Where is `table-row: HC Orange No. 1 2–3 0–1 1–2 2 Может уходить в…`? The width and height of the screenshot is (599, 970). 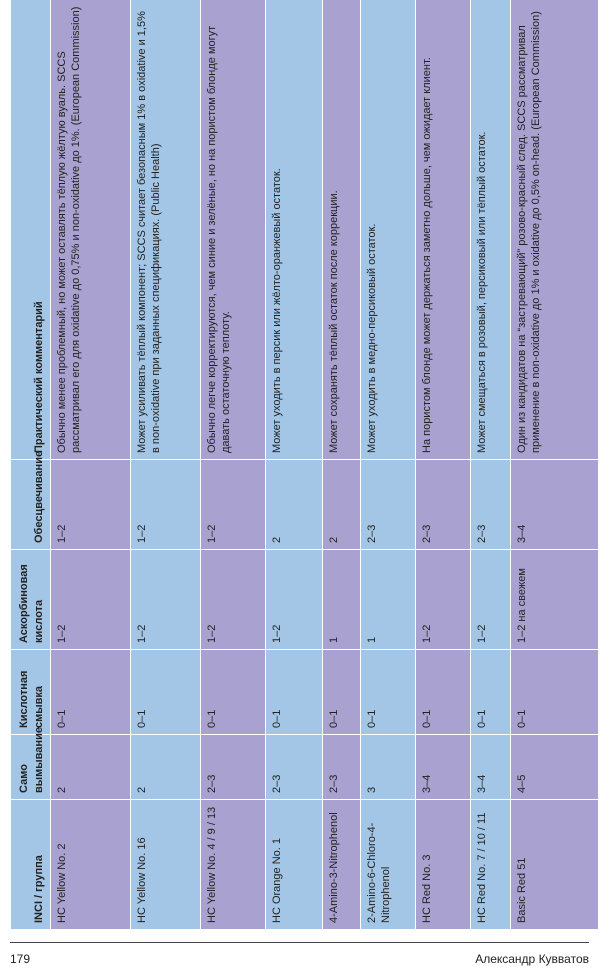
table-row: HC Orange No. 1 2–3 0–1 1–2 2 Может уходить в… is located at coordinates (294, 465).